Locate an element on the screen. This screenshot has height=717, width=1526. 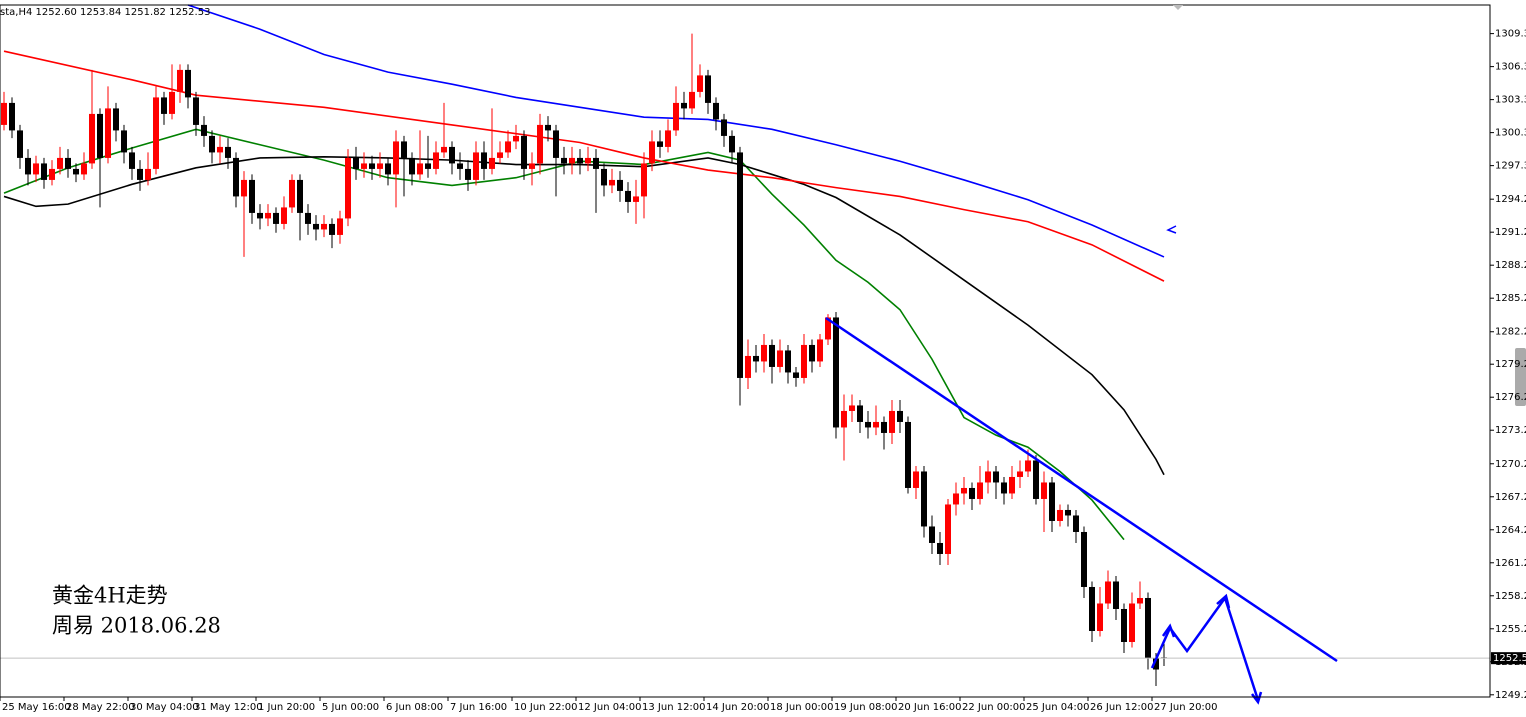
x-tick-label: 13 Jun 12:00 is located at coordinates (674, 707).